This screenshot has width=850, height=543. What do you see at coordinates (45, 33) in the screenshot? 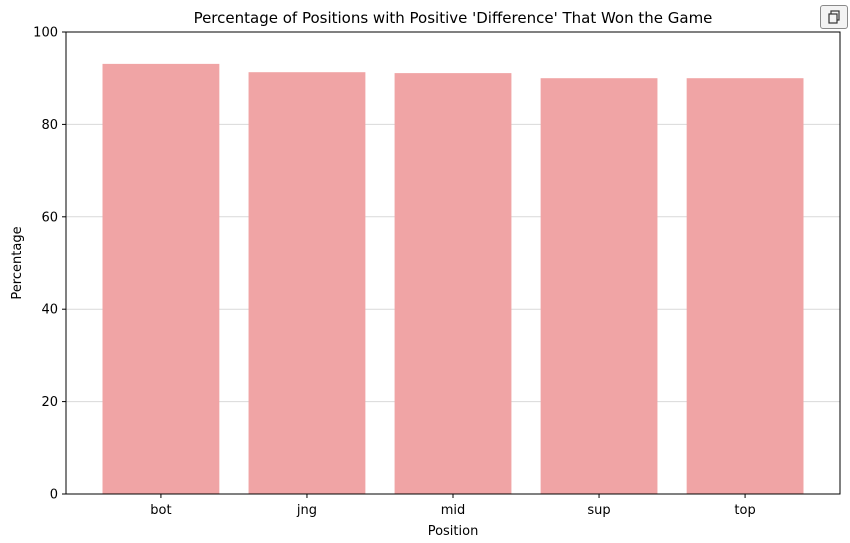
I see `y-tick-label: 100` at bounding box center [45, 33].